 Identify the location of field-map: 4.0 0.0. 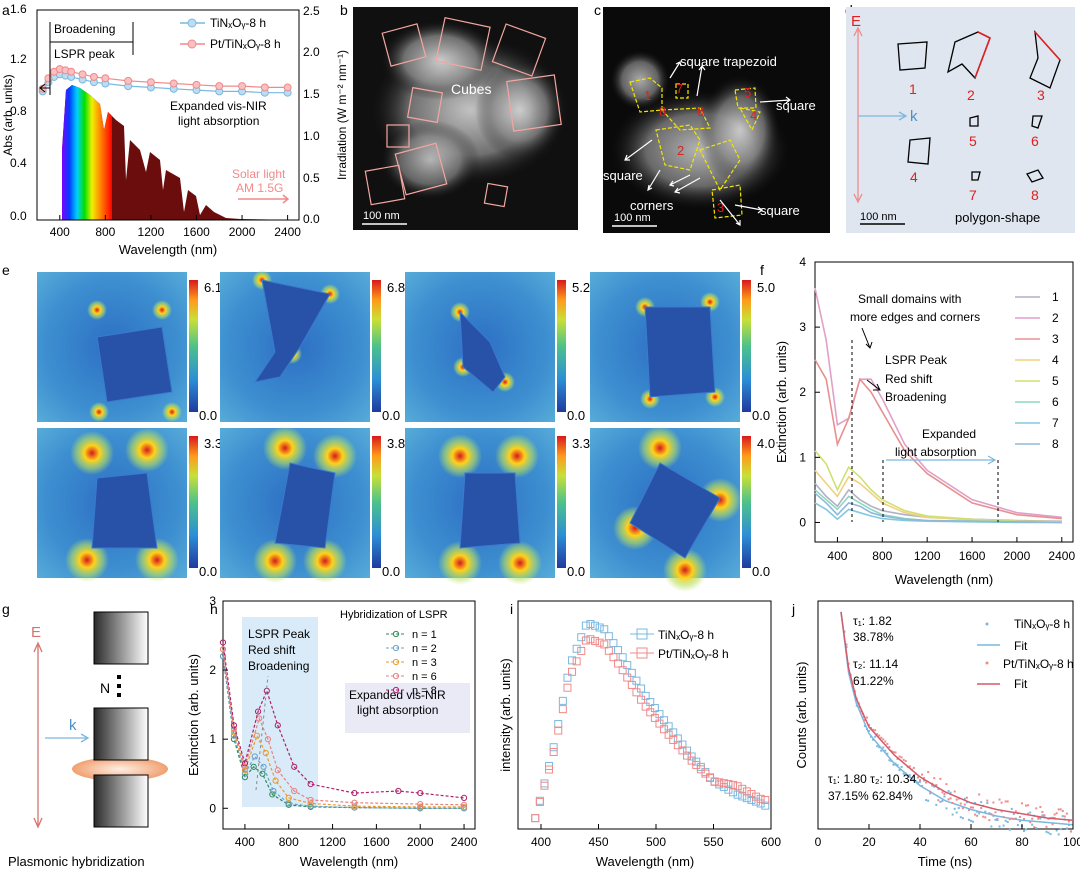
(682, 509).